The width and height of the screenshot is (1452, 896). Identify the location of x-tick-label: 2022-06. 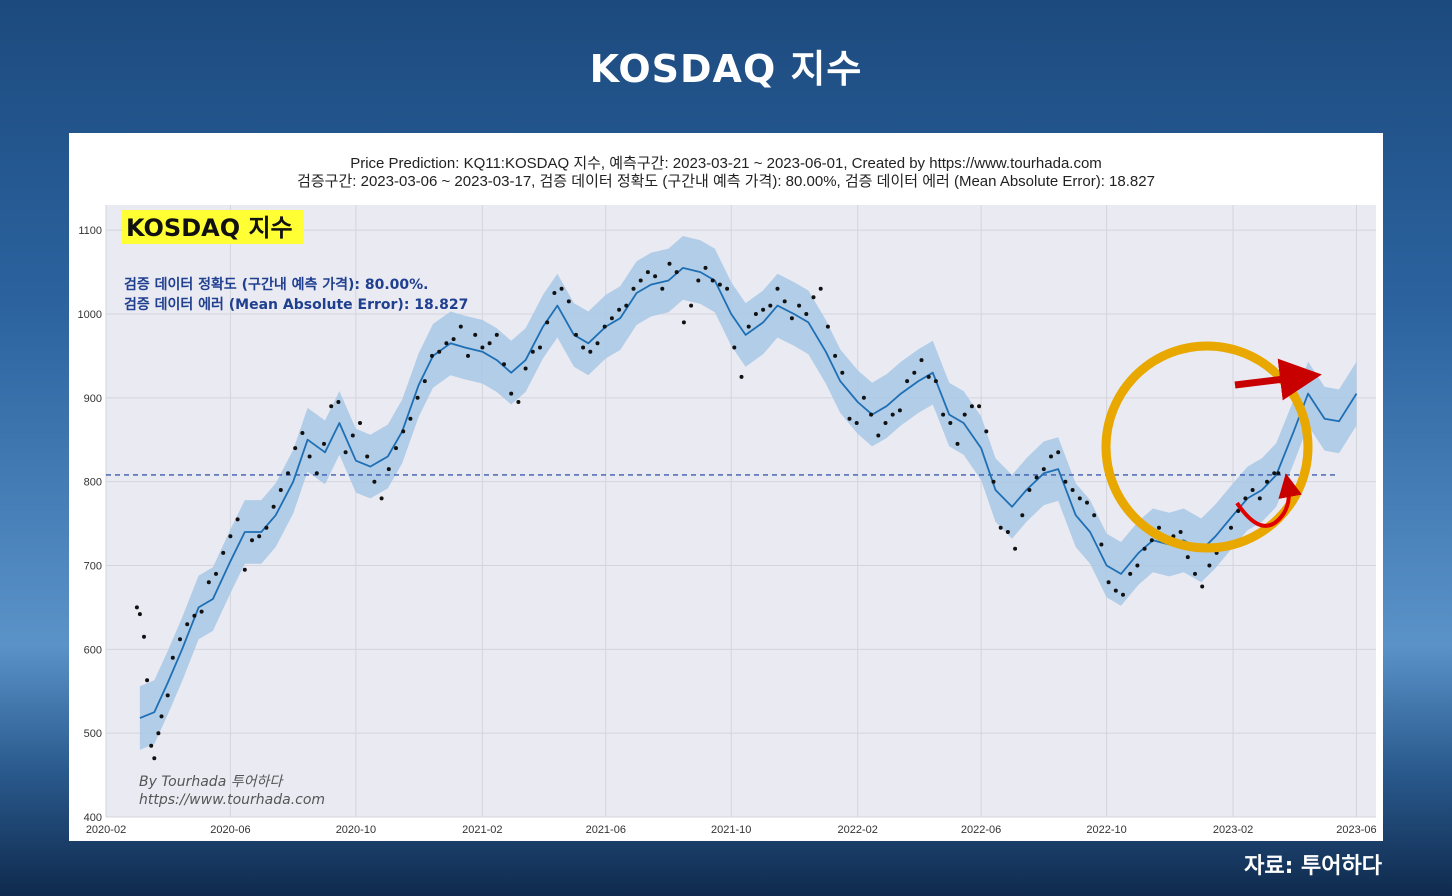
(981, 830).